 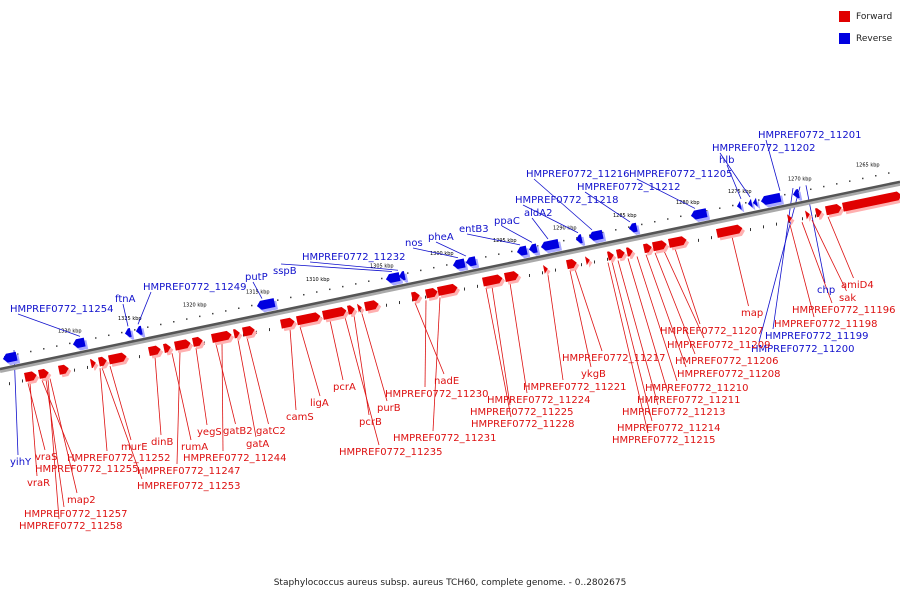 What do you see at coordinates (257, 444) in the screenshot?
I see `forward-gene-label: gatA` at bounding box center [257, 444].